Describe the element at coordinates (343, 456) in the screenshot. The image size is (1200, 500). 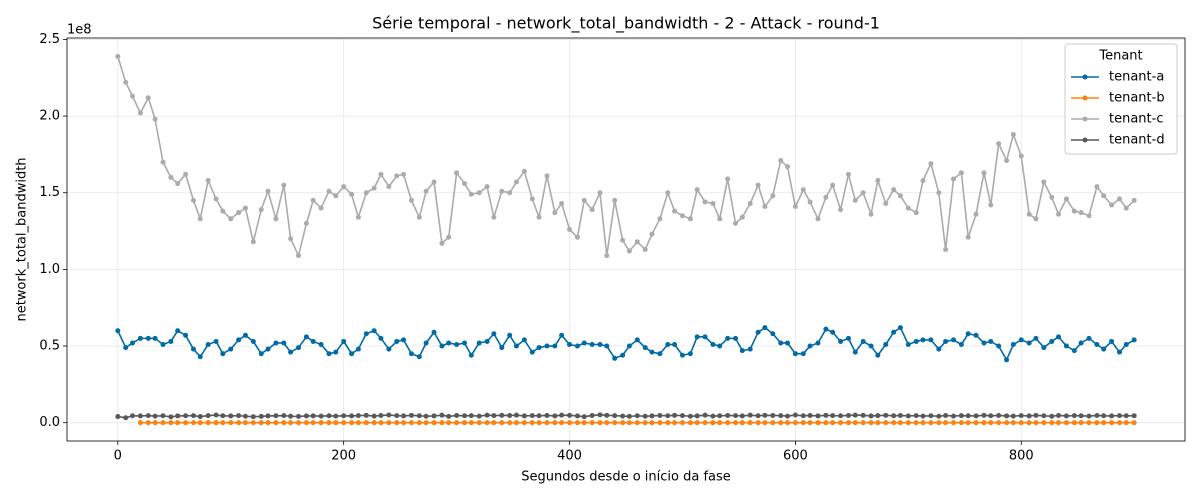
I see `x-tick-label: 200` at that location.